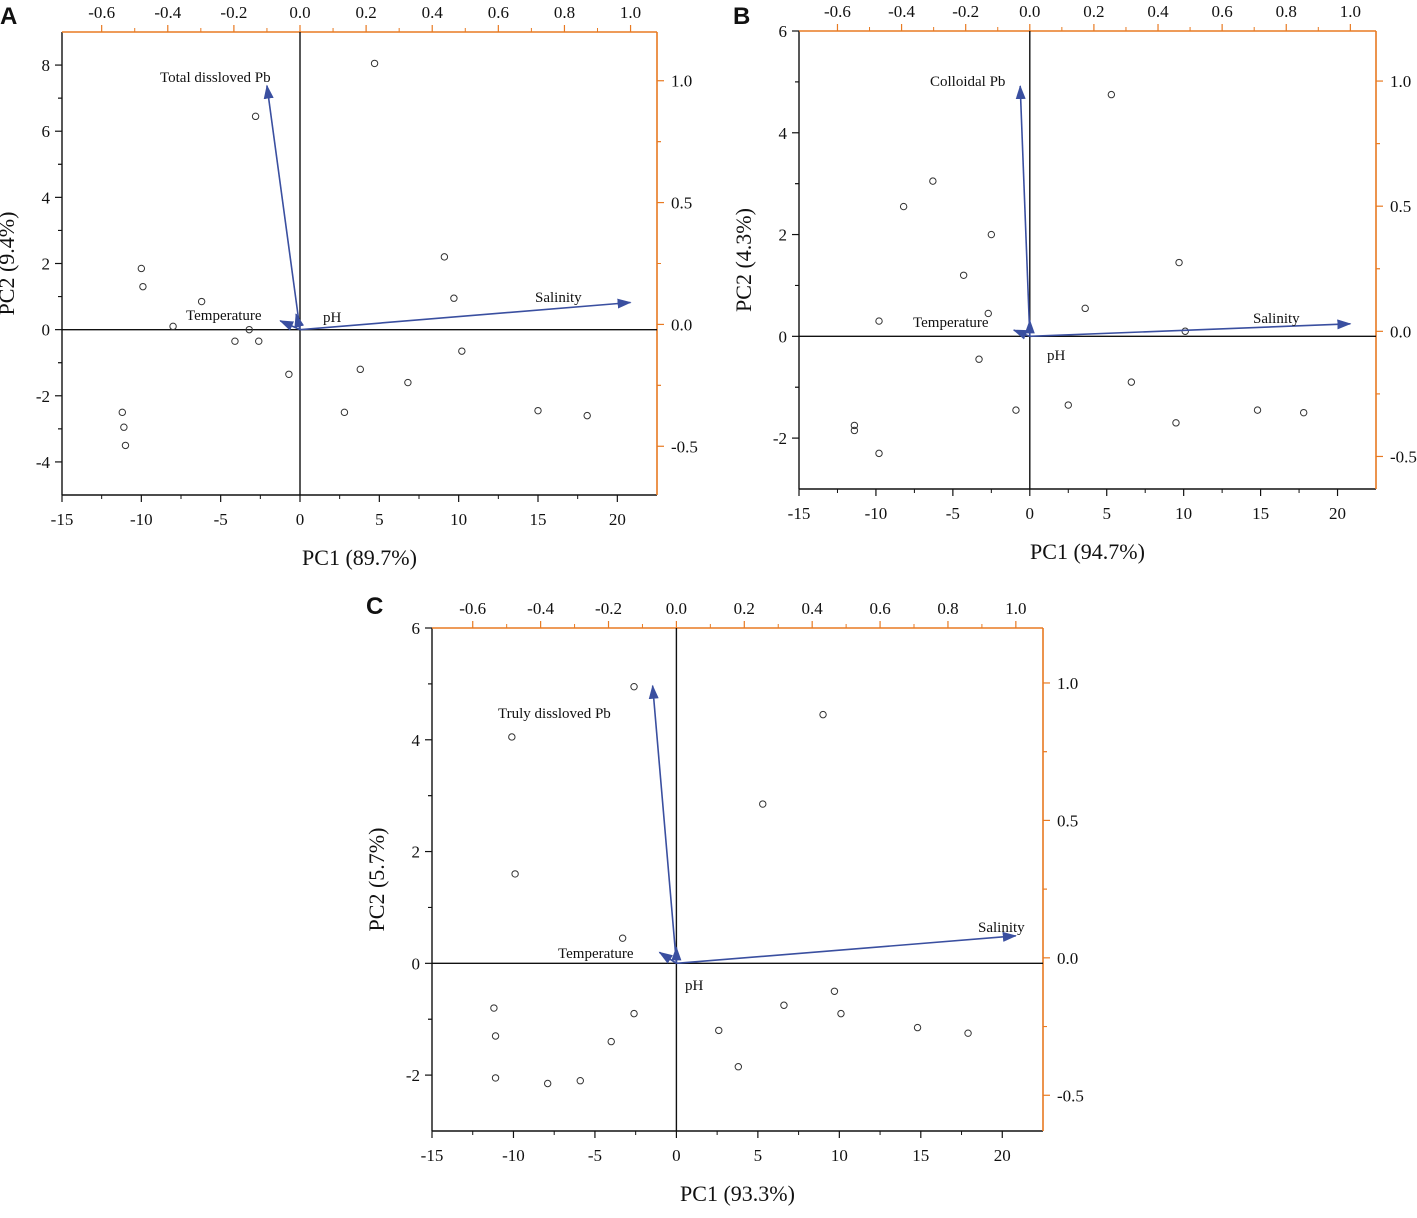 The height and width of the screenshot is (1218, 1417). What do you see at coordinates (43, 462) in the screenshot?
I see `y-tick-label: -4` at bounding box center [43, 462].